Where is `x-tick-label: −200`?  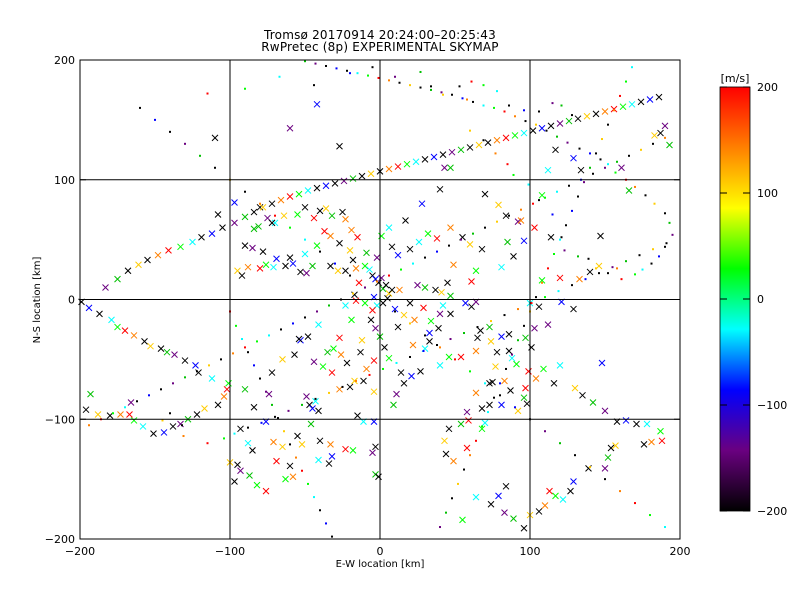
x-tick-label: −200 is located at coordinates (80, 551).